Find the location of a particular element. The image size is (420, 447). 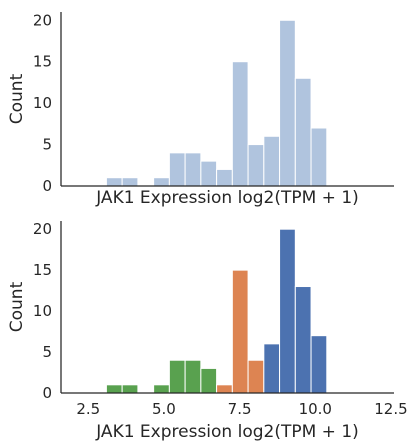

bottom-y-tick-label-1: 5 is located at coordinates (47, 352).